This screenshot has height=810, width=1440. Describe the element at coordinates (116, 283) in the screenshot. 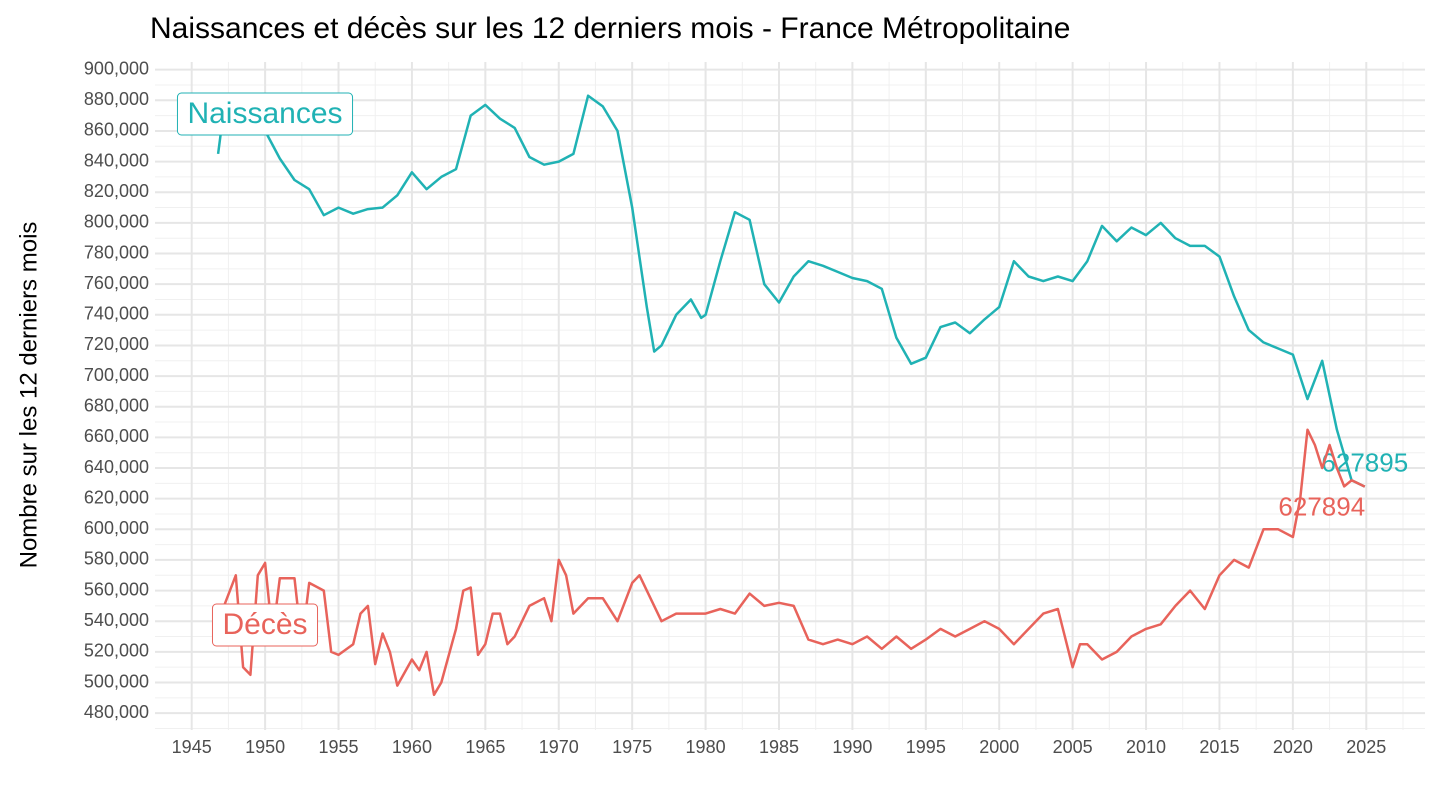

I see `y-tick-label: 760,000` at that location.